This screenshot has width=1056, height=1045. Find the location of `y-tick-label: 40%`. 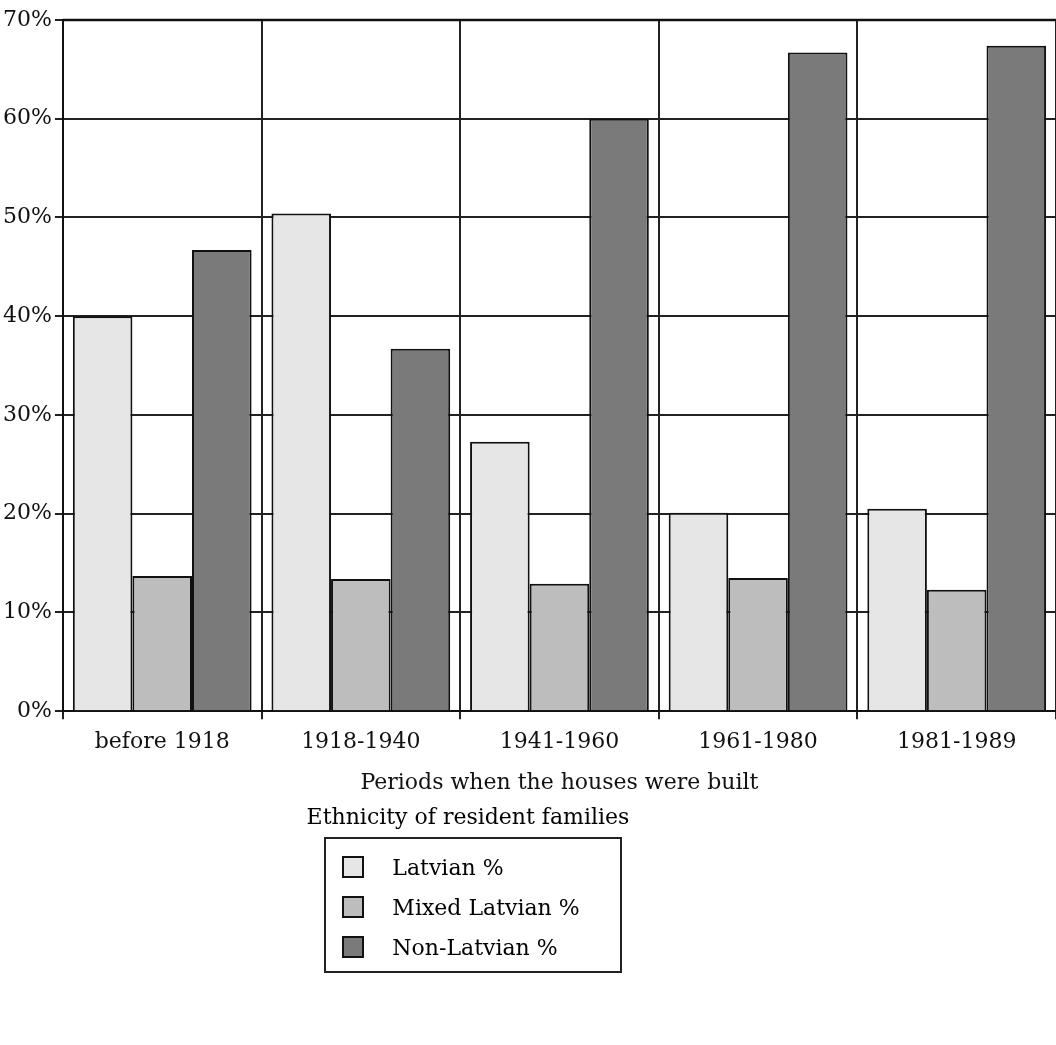

y-tick-label: 40% is located at coordinates (27, 314).